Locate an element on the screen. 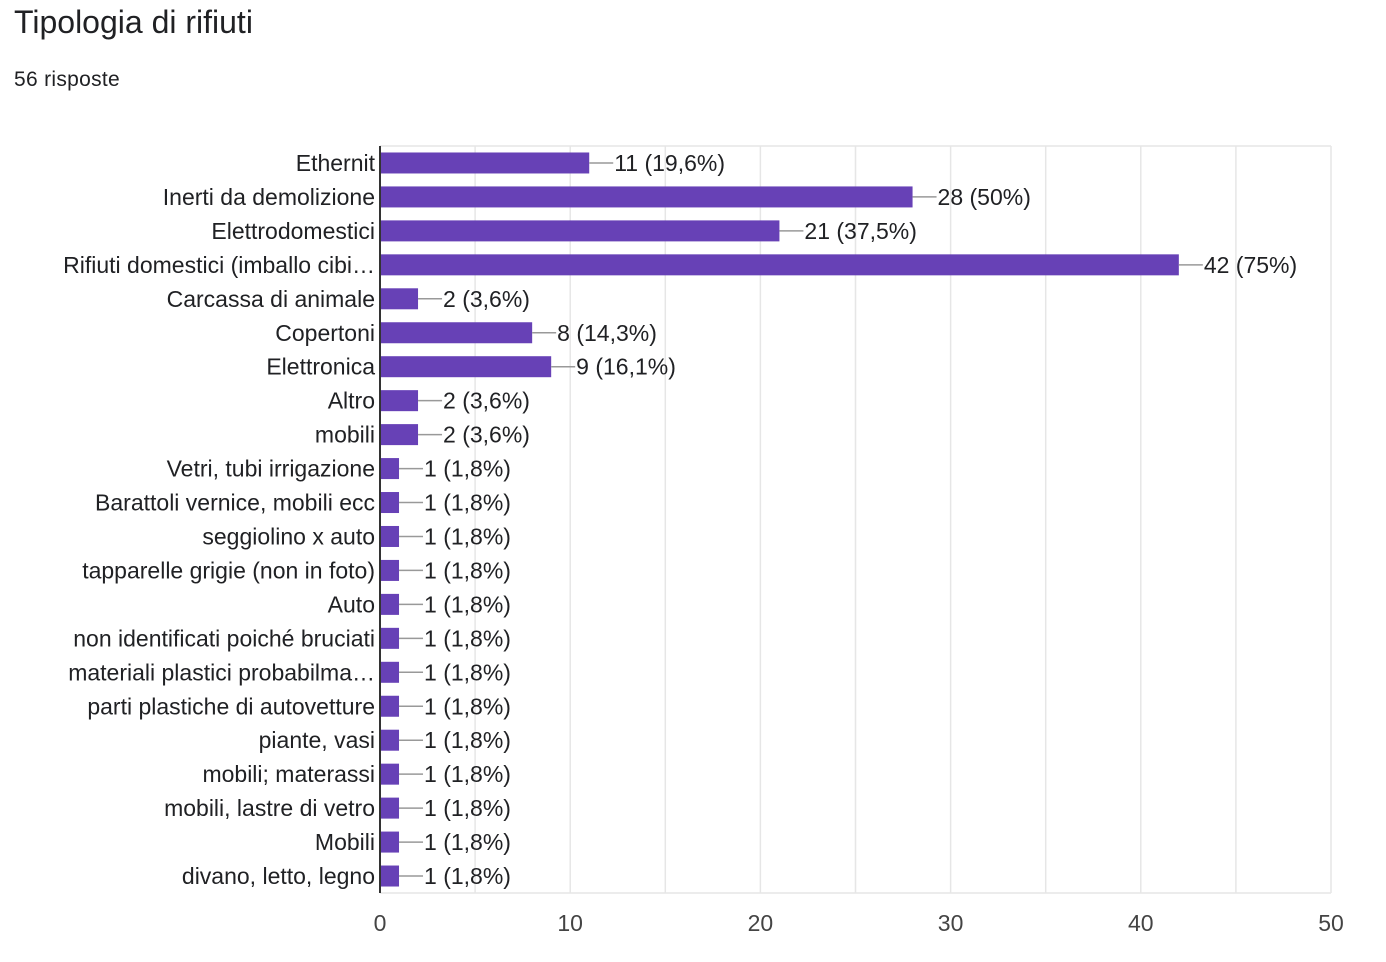 Image resolution: width=1386 pixels, height=962 pixels. data-label: 28 (50%) is located at coordinates (984, 197).